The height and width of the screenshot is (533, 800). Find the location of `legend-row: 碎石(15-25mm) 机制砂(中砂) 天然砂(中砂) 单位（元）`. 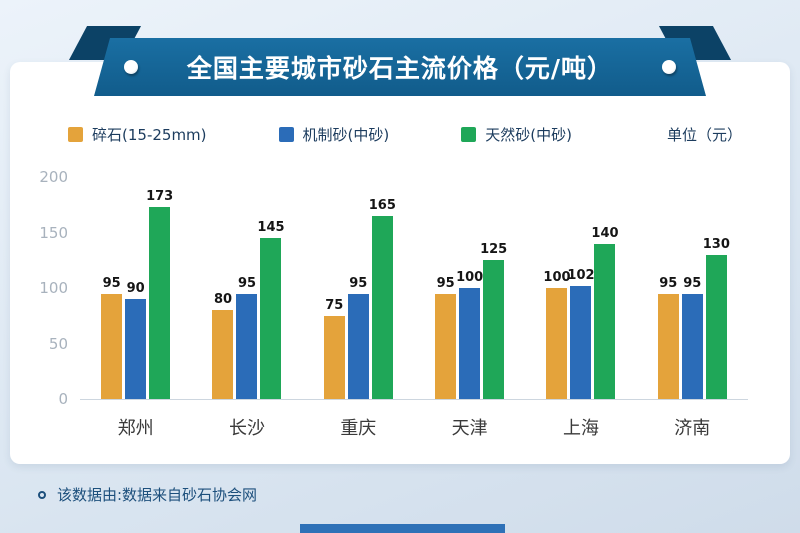

legend-row: 碎石(15-25mm) 机制砂(中砂) 天然砂(中砂) 单位（元） is located at coordinates (405, 134).